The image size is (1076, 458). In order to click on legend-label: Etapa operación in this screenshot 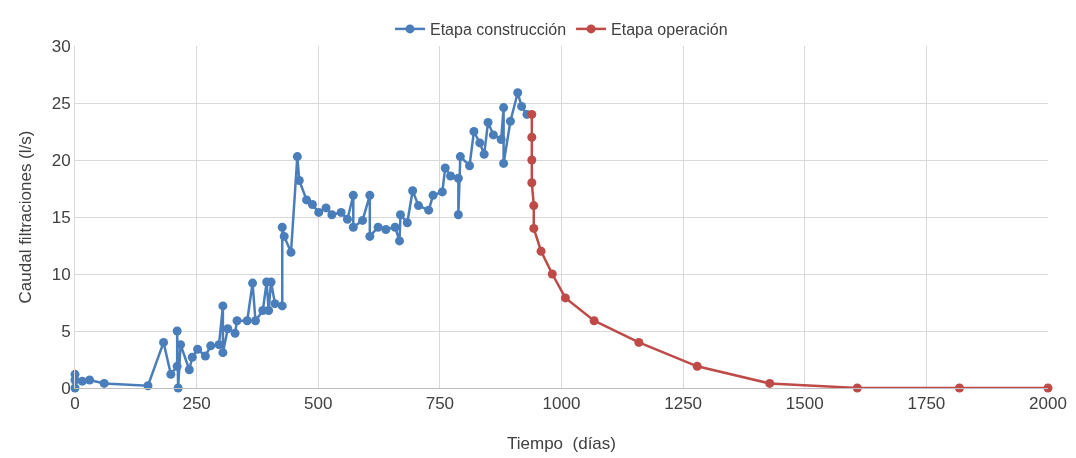, I will do `click(669, 30)`.